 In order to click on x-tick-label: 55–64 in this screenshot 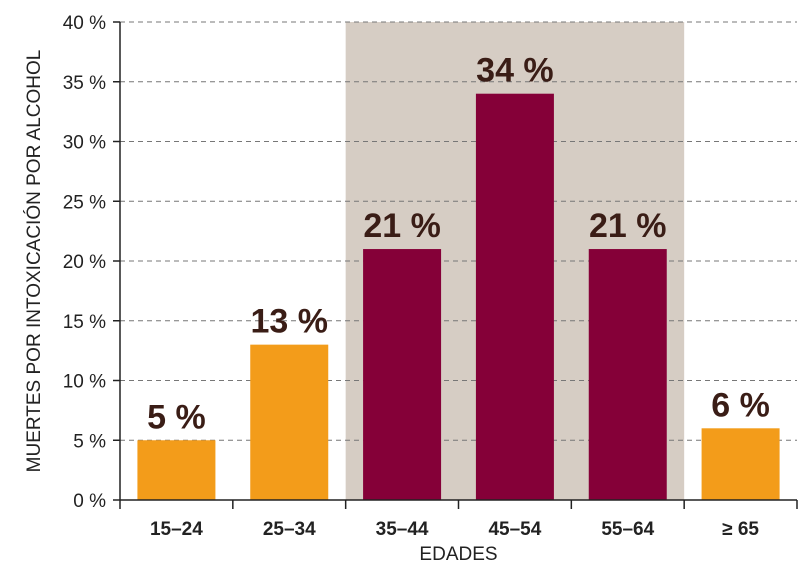, I will do `click(627, 529)`.